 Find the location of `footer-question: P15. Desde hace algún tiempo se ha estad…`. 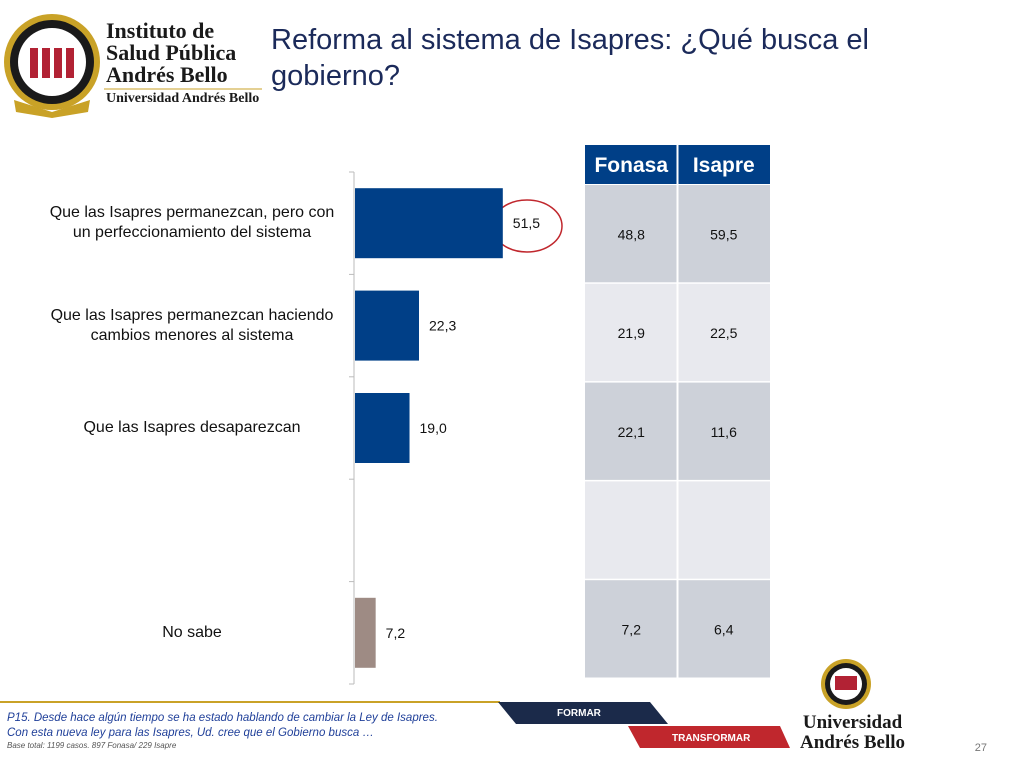

footer-question: P15. Desde hace algún tiempo se ha estad… is located at coordinates (222, 726).